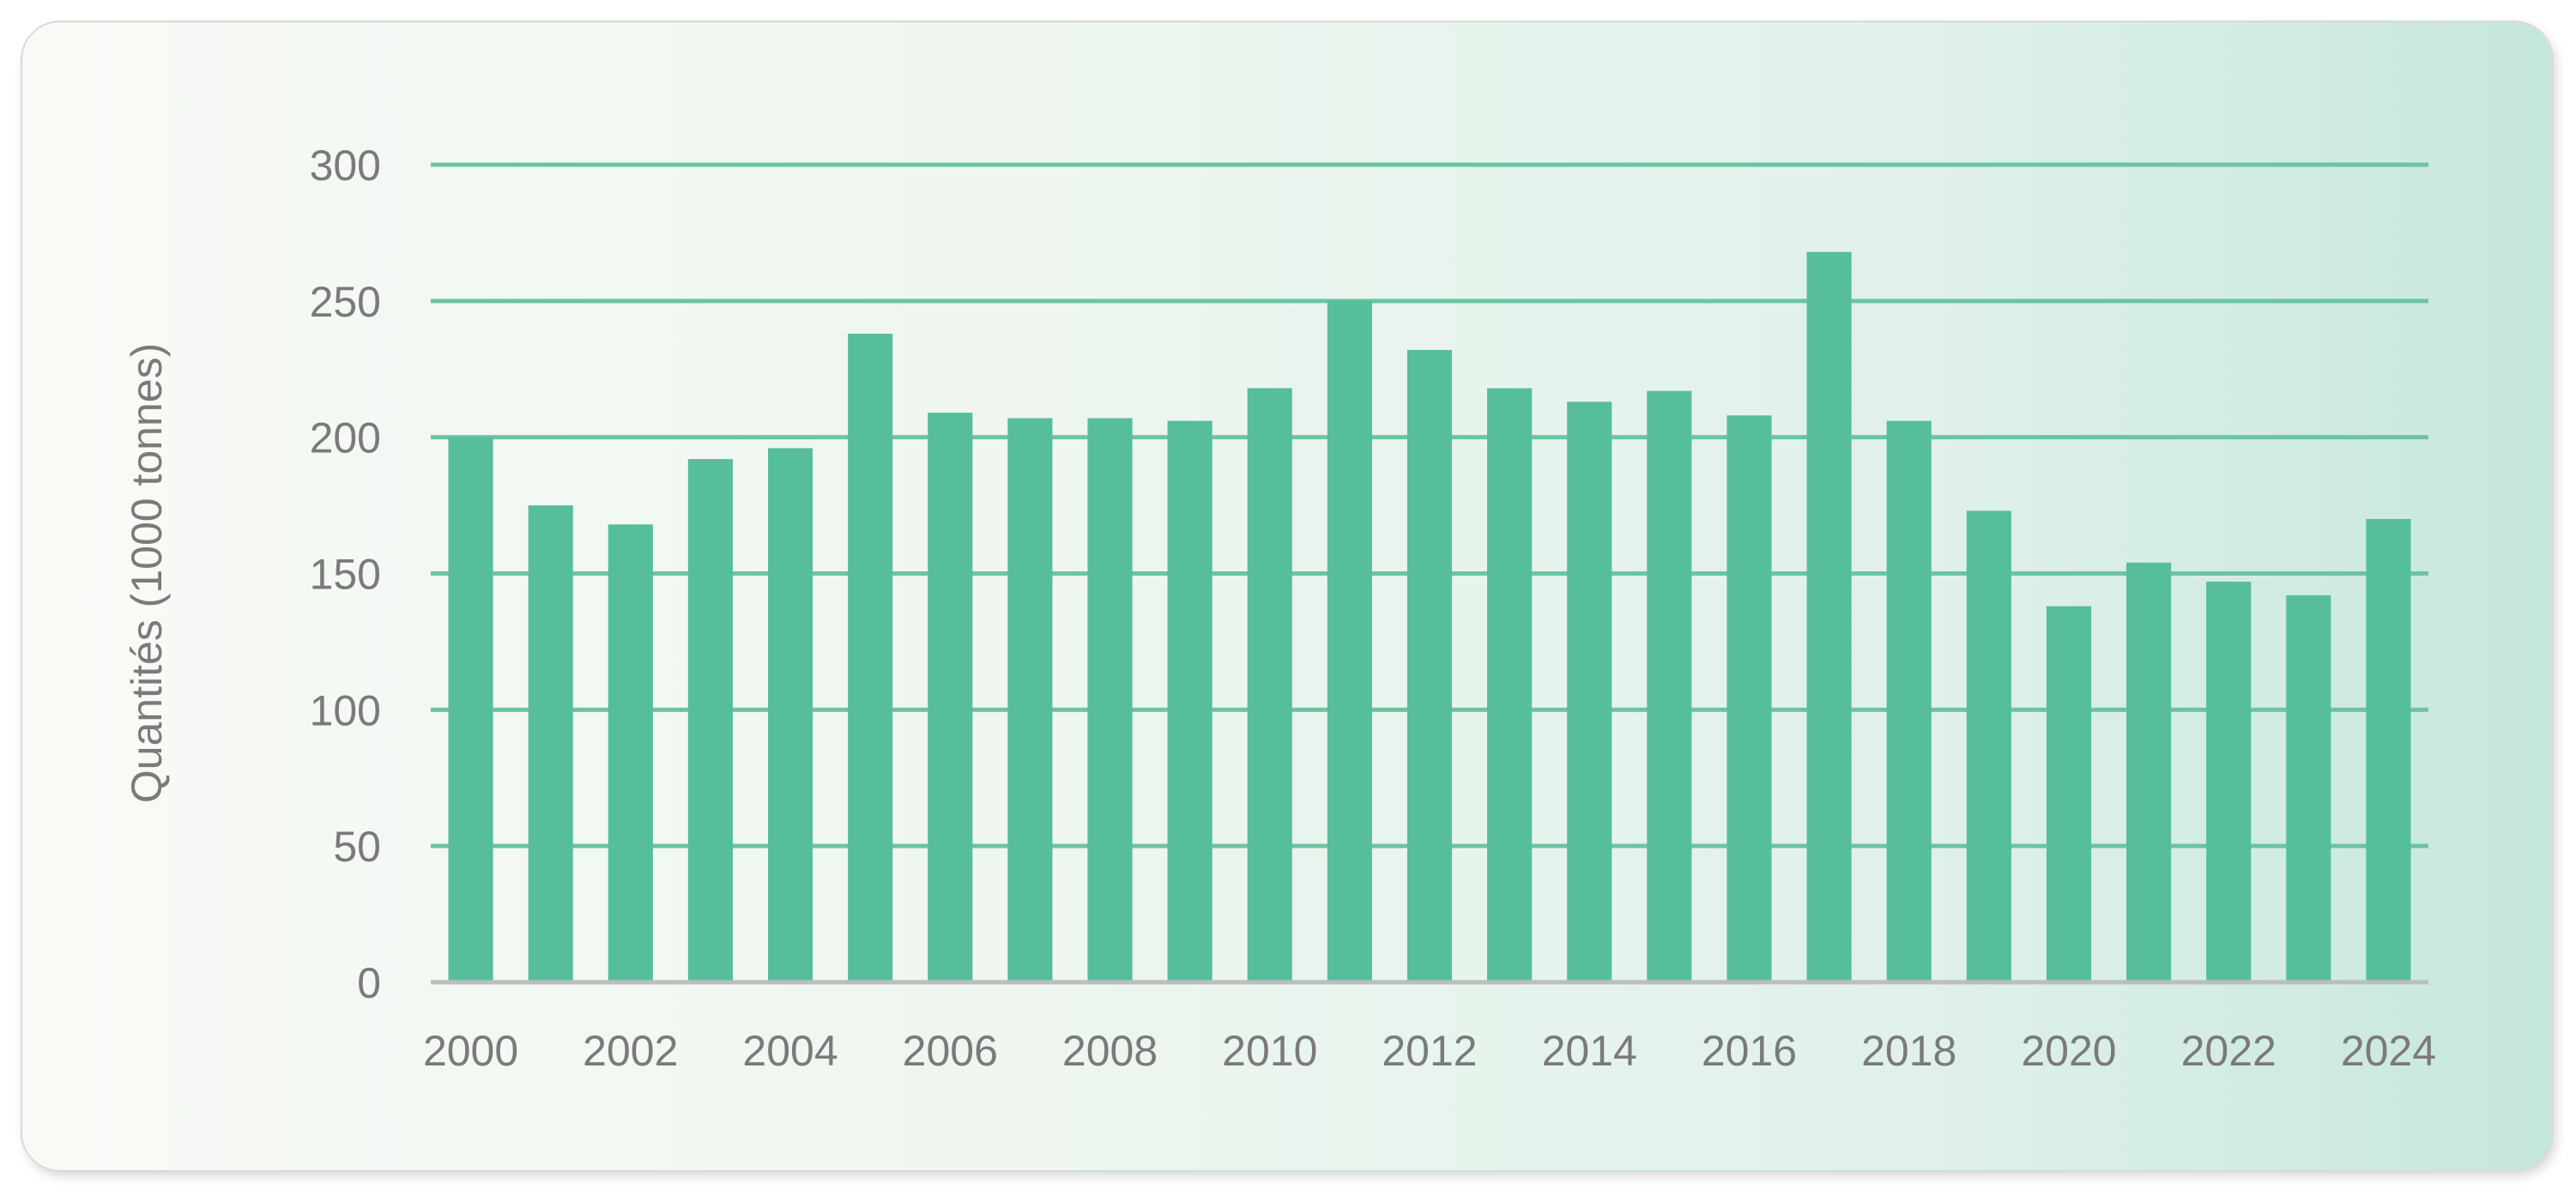 This screenshot has width=2576, height=1195. What do you see at coordinates (345, 710) in the screenshot?
I see `y-tick-label: 100` at bounding box center [345, 710].